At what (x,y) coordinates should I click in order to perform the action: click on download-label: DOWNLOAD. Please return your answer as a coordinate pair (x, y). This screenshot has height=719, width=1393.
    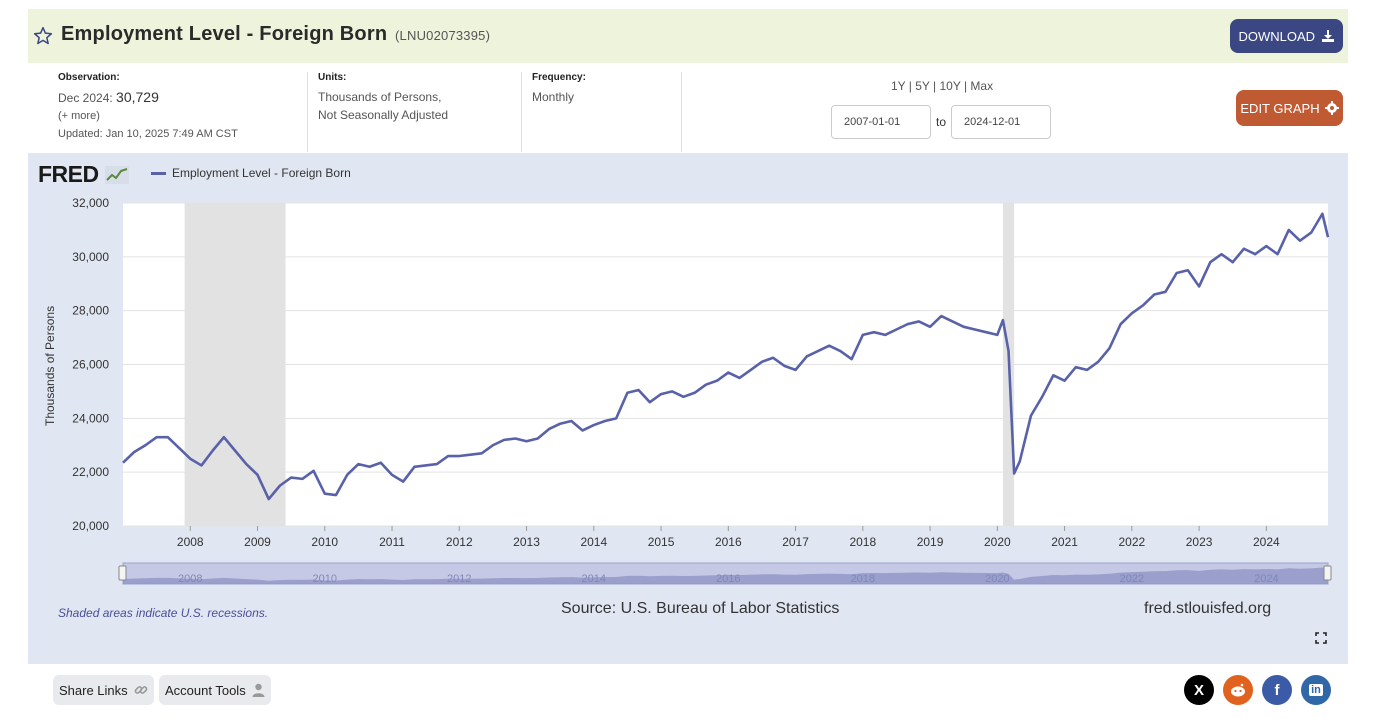
    Looking at the image, I should click on (1276, 36).